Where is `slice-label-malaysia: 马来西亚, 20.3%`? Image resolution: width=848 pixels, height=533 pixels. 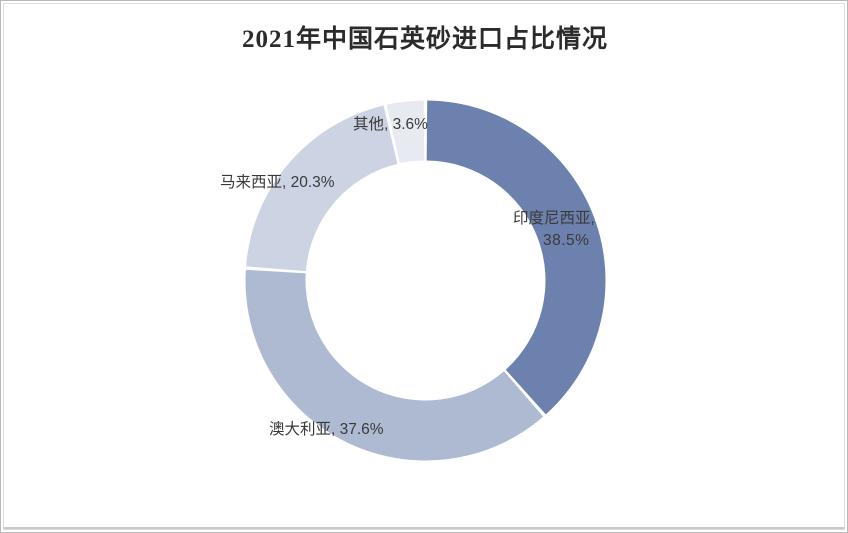
slice-label-malaysia: 马来西亚, 20.3% is located at coordinates (277, 183).